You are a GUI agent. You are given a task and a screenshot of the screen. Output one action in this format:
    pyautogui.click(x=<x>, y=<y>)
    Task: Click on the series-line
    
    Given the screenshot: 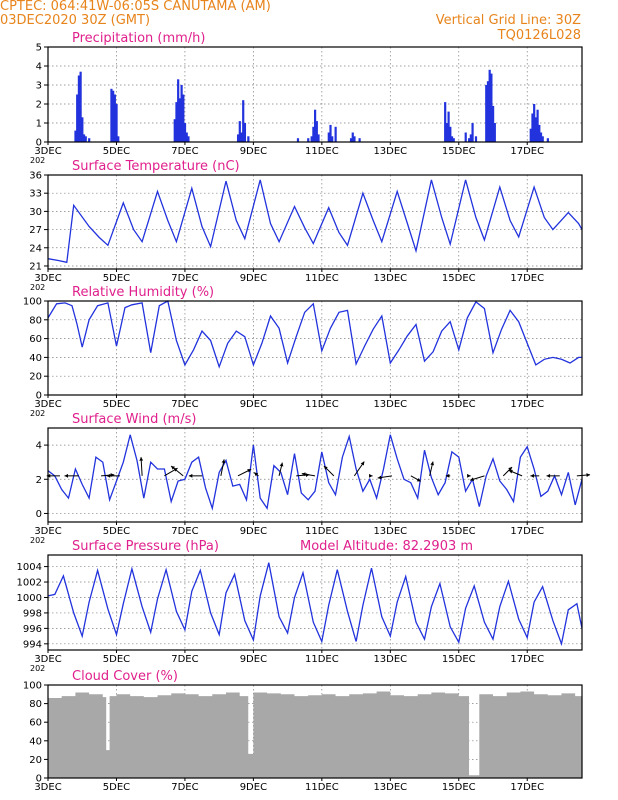 What is the action you would take?
    pyautogui.click(x=315, y=604)
    